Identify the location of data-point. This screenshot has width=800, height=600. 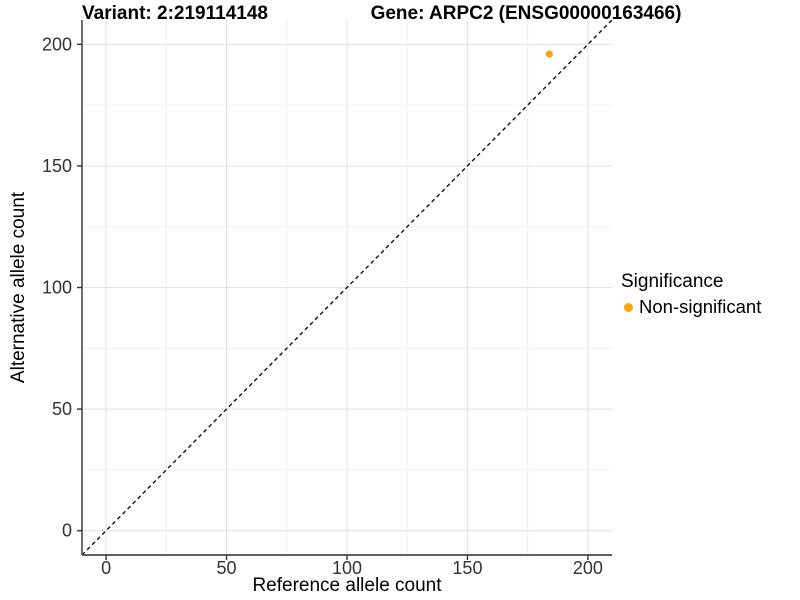
(549, 54).